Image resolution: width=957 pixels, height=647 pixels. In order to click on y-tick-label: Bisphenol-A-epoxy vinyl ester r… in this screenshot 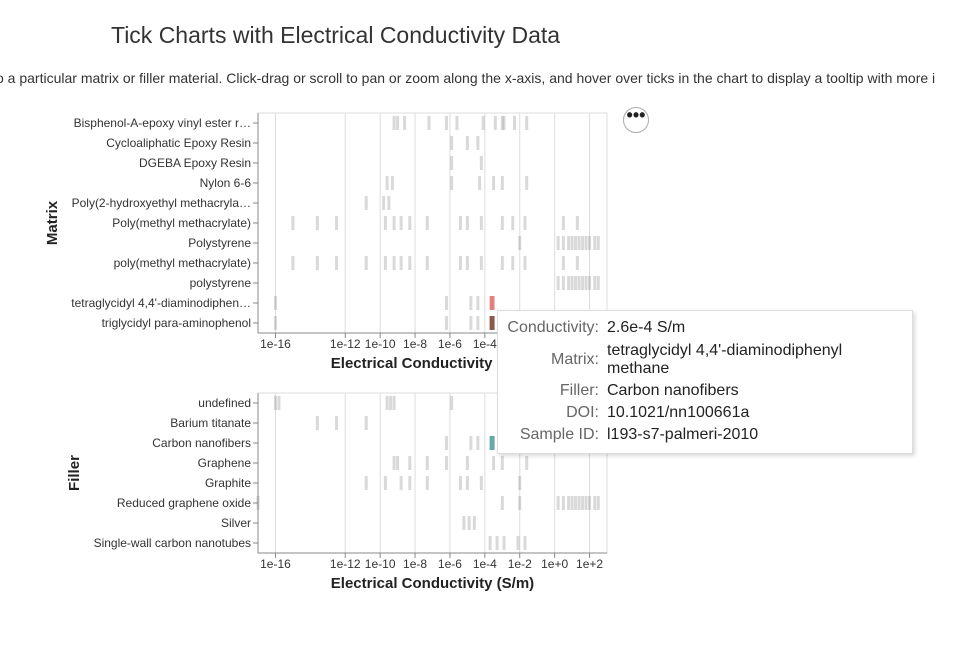, I will do `click(162, 123)`.